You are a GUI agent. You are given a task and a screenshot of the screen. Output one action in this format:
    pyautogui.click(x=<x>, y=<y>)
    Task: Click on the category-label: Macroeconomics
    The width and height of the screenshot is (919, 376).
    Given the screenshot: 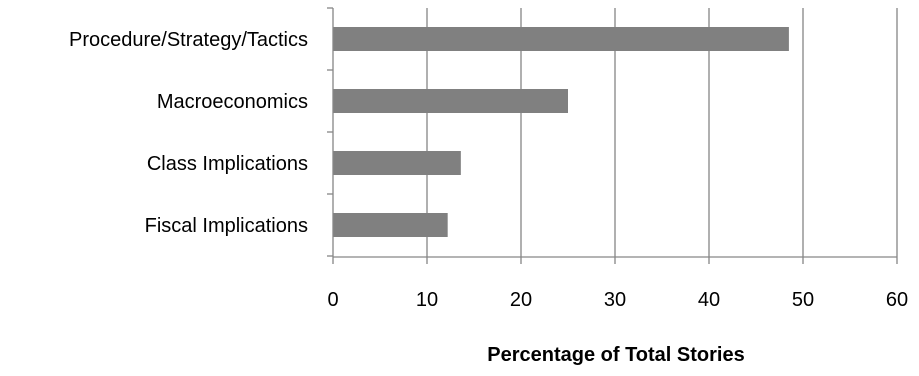 What is the action you would take?
    pyautogui.click(x=232, y=102)
    